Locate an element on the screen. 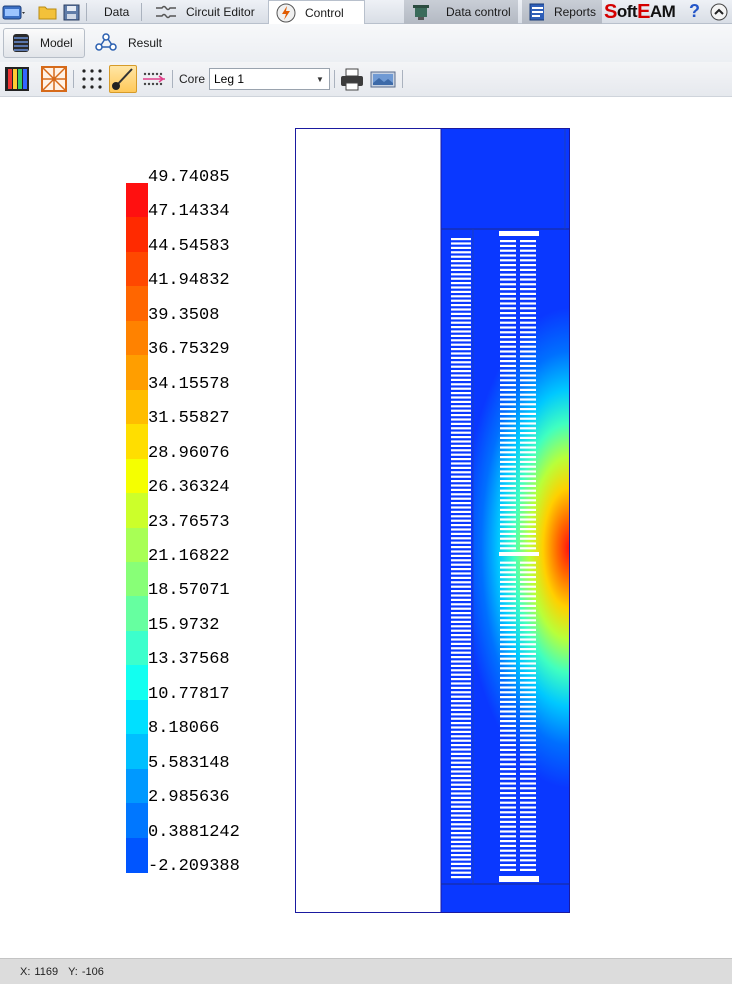 This screenshot has height=984, width=732. grid-x-icon is located at coordinates (54, 79).